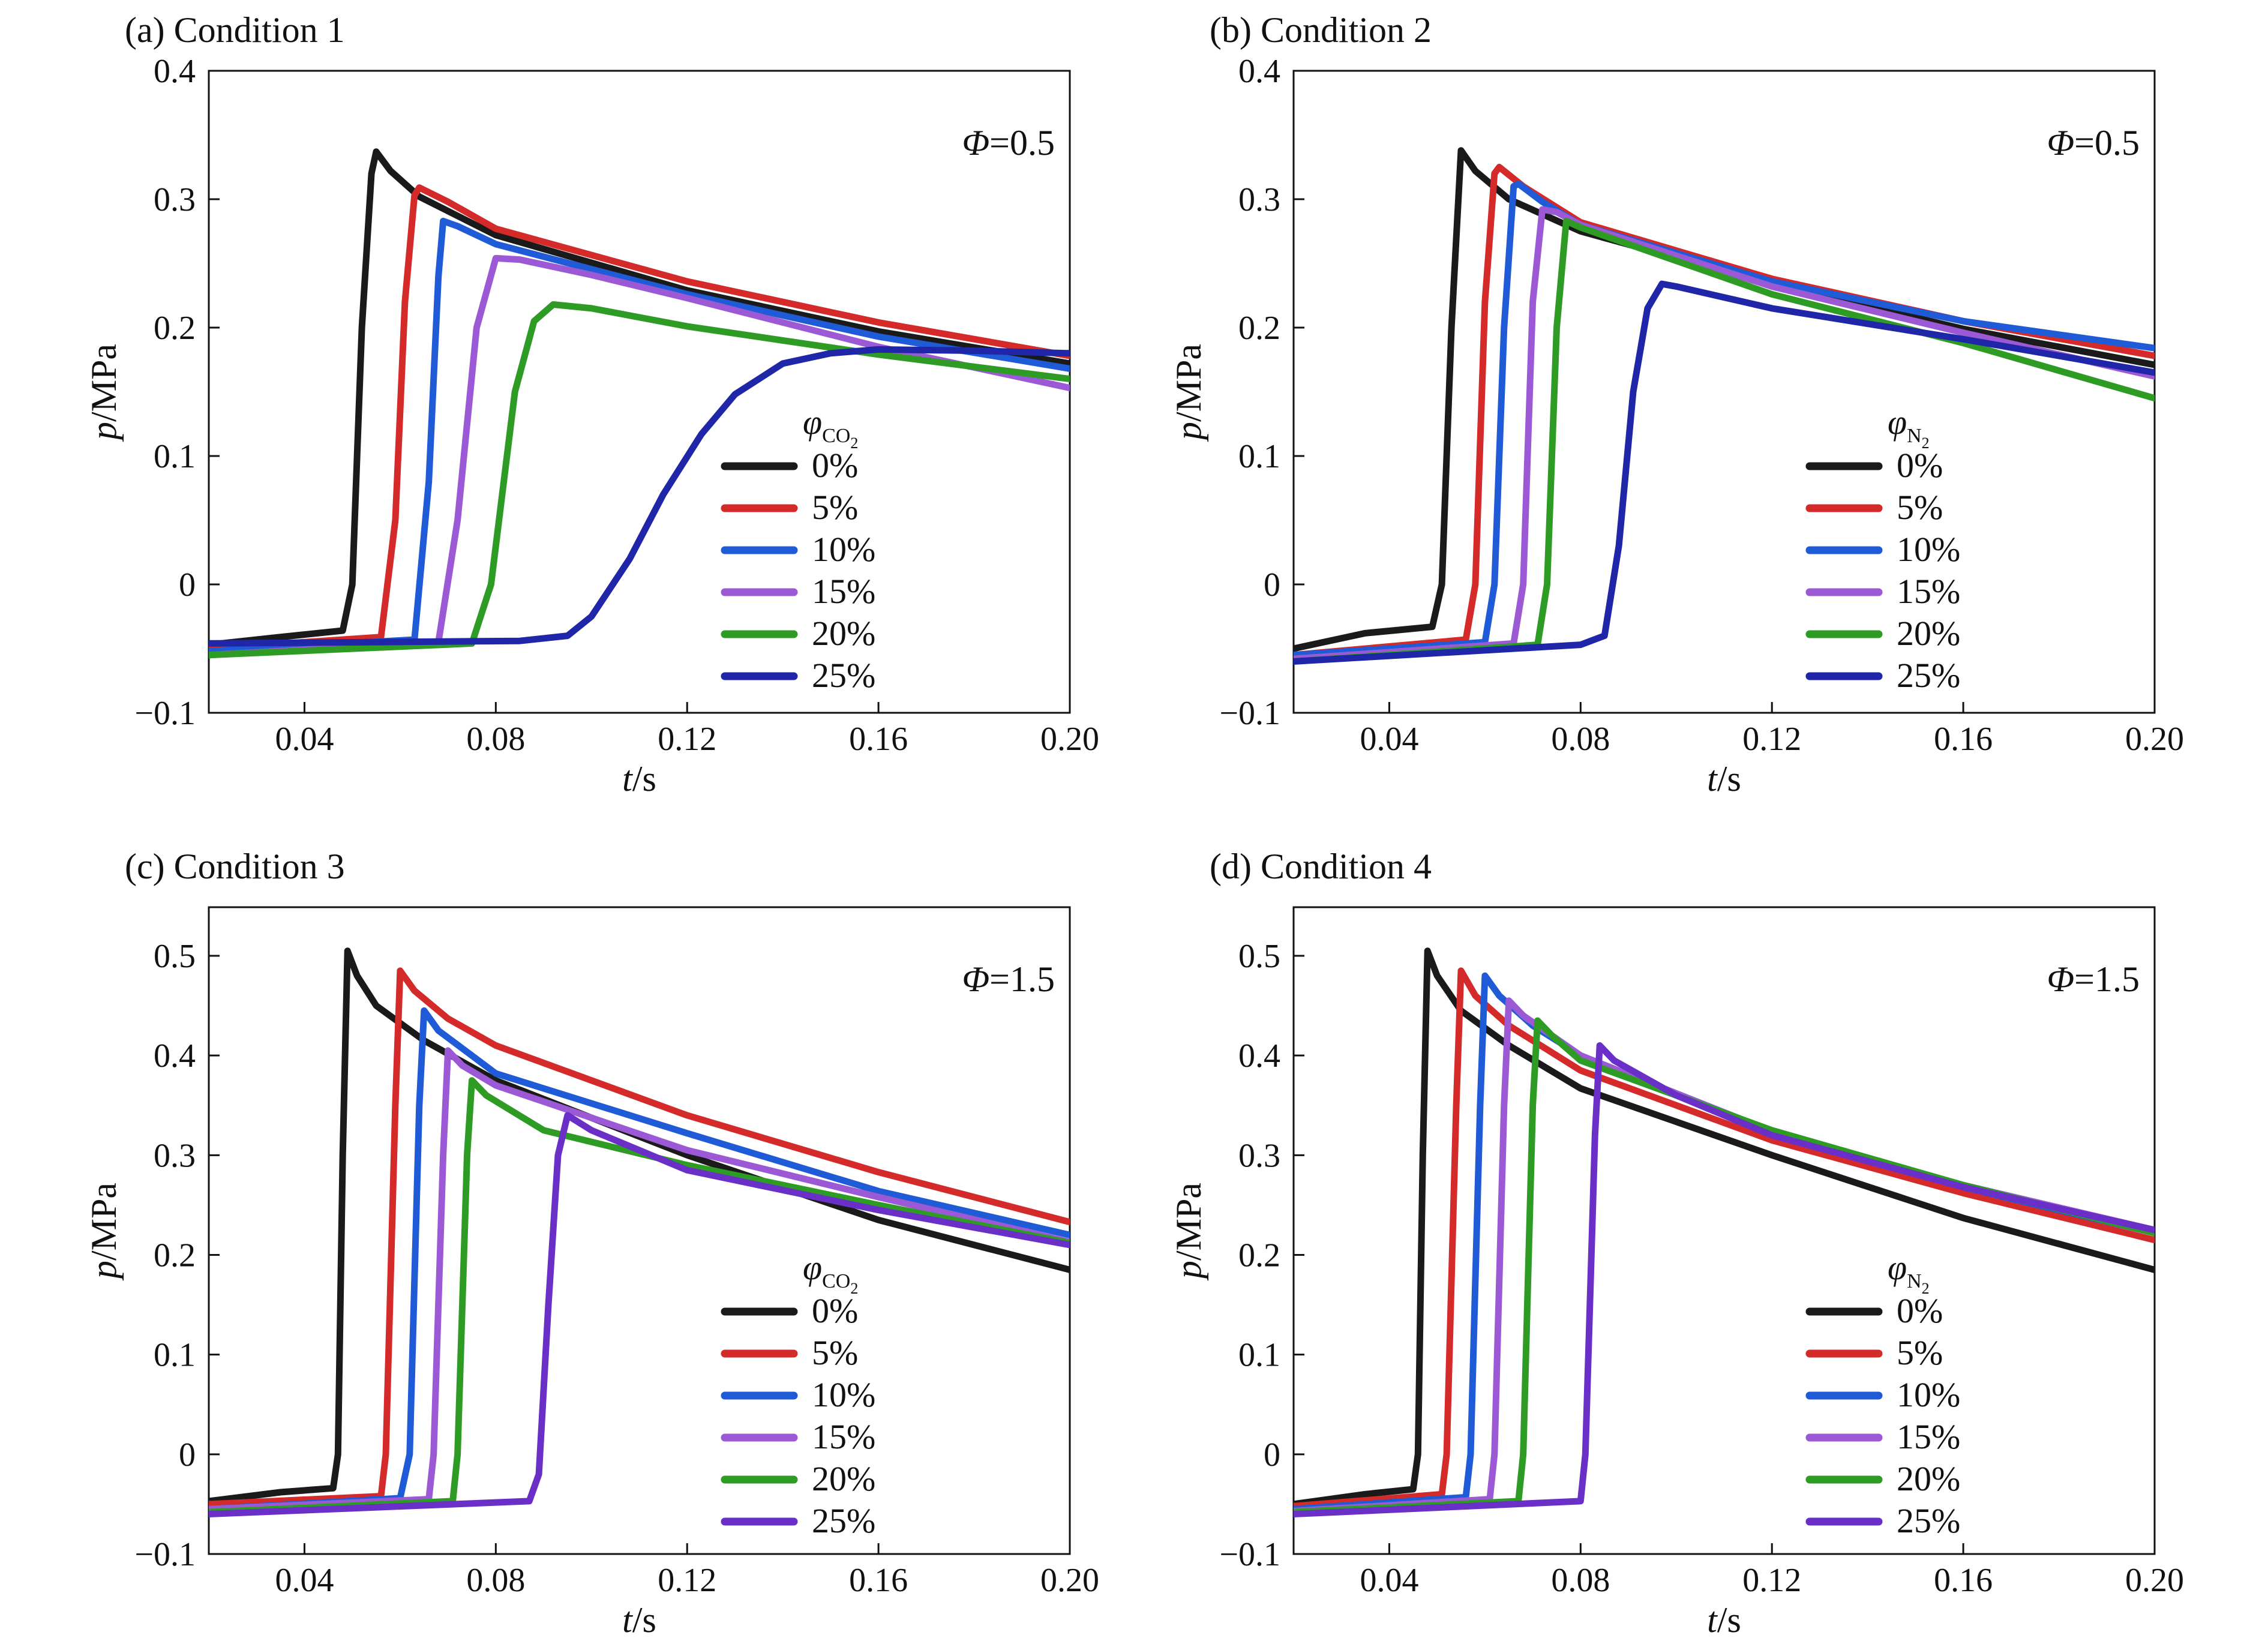  Describe the element at coordinates (1008, 979) in the screenshot. I see `phi-annotation: Φ=1.5` at that location.